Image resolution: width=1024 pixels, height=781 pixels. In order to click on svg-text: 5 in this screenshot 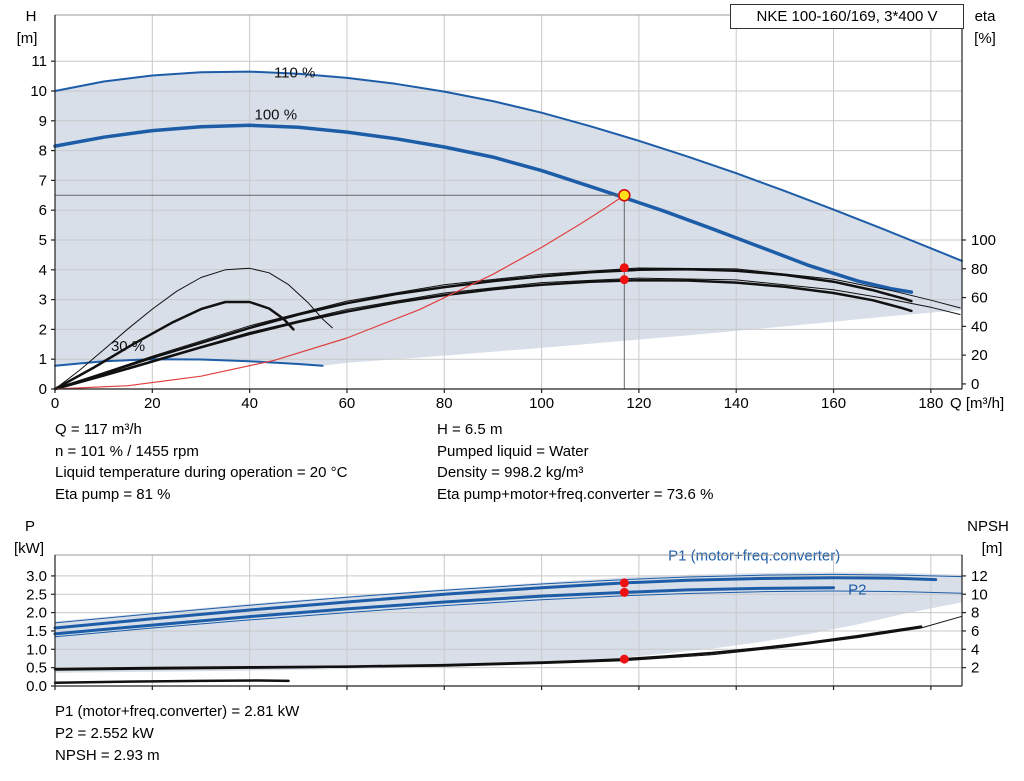, I will do `click(43, 240)`.